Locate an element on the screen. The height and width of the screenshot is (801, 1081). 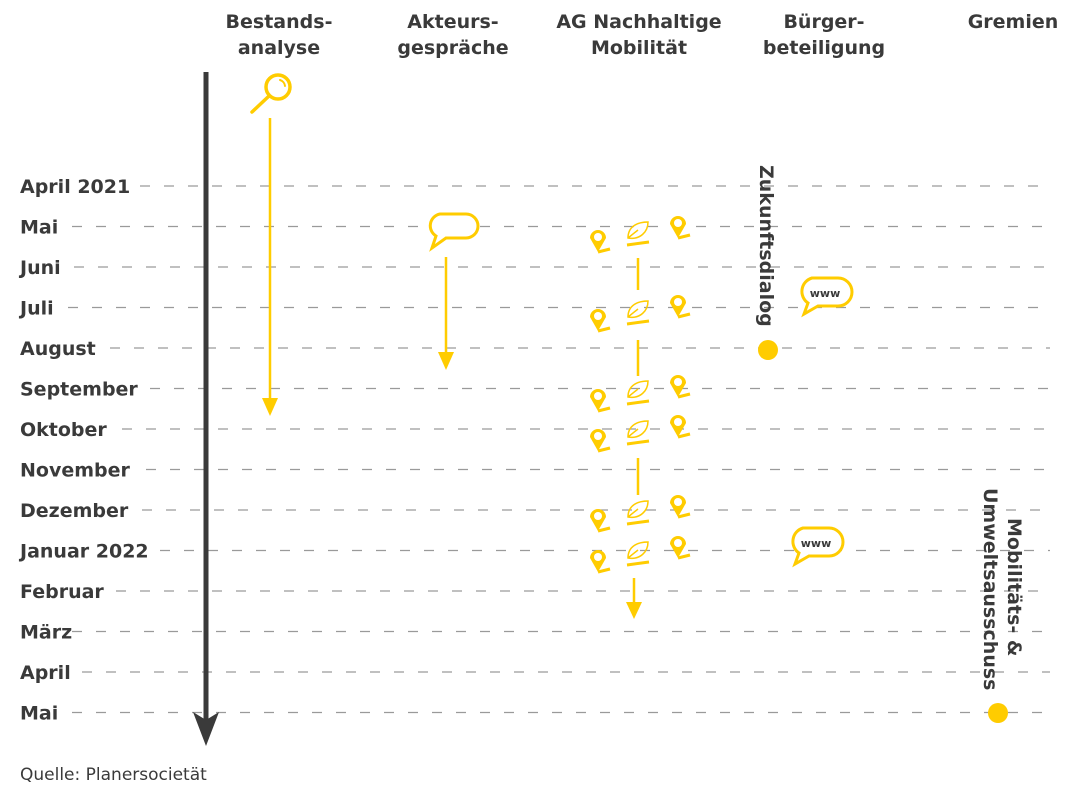
month-label: August is located at coordinates (58, 349).